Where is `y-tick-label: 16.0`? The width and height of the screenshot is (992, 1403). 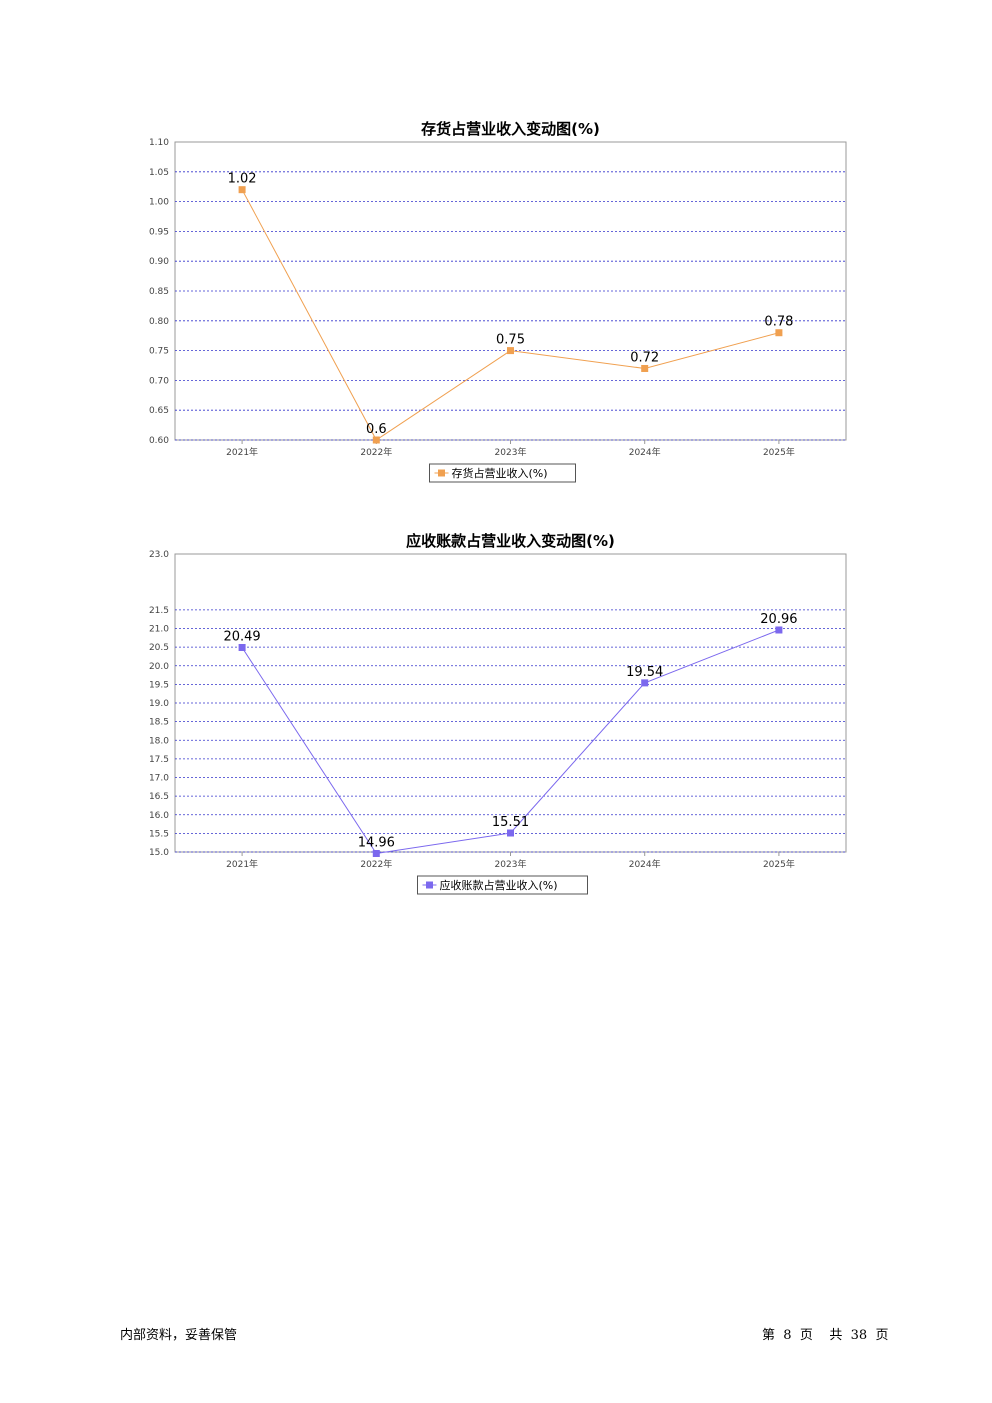
y-tick-label: 16.0 is located at coordinates (159, 816).